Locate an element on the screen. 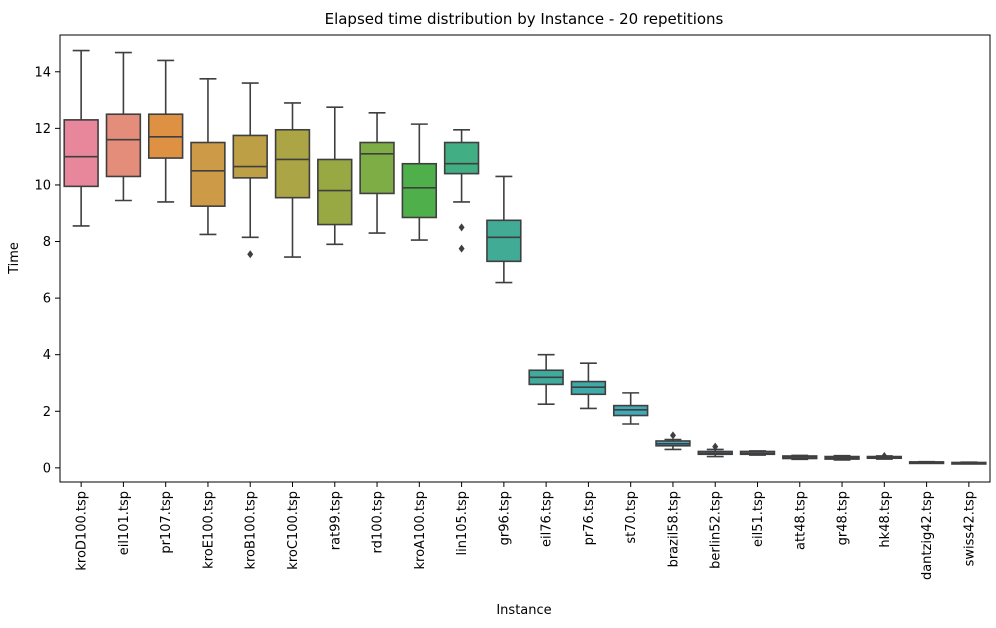 The height and width of the screenshot is (628, 996). box-dantzig42.tsp is located at coordinates (926, 462).